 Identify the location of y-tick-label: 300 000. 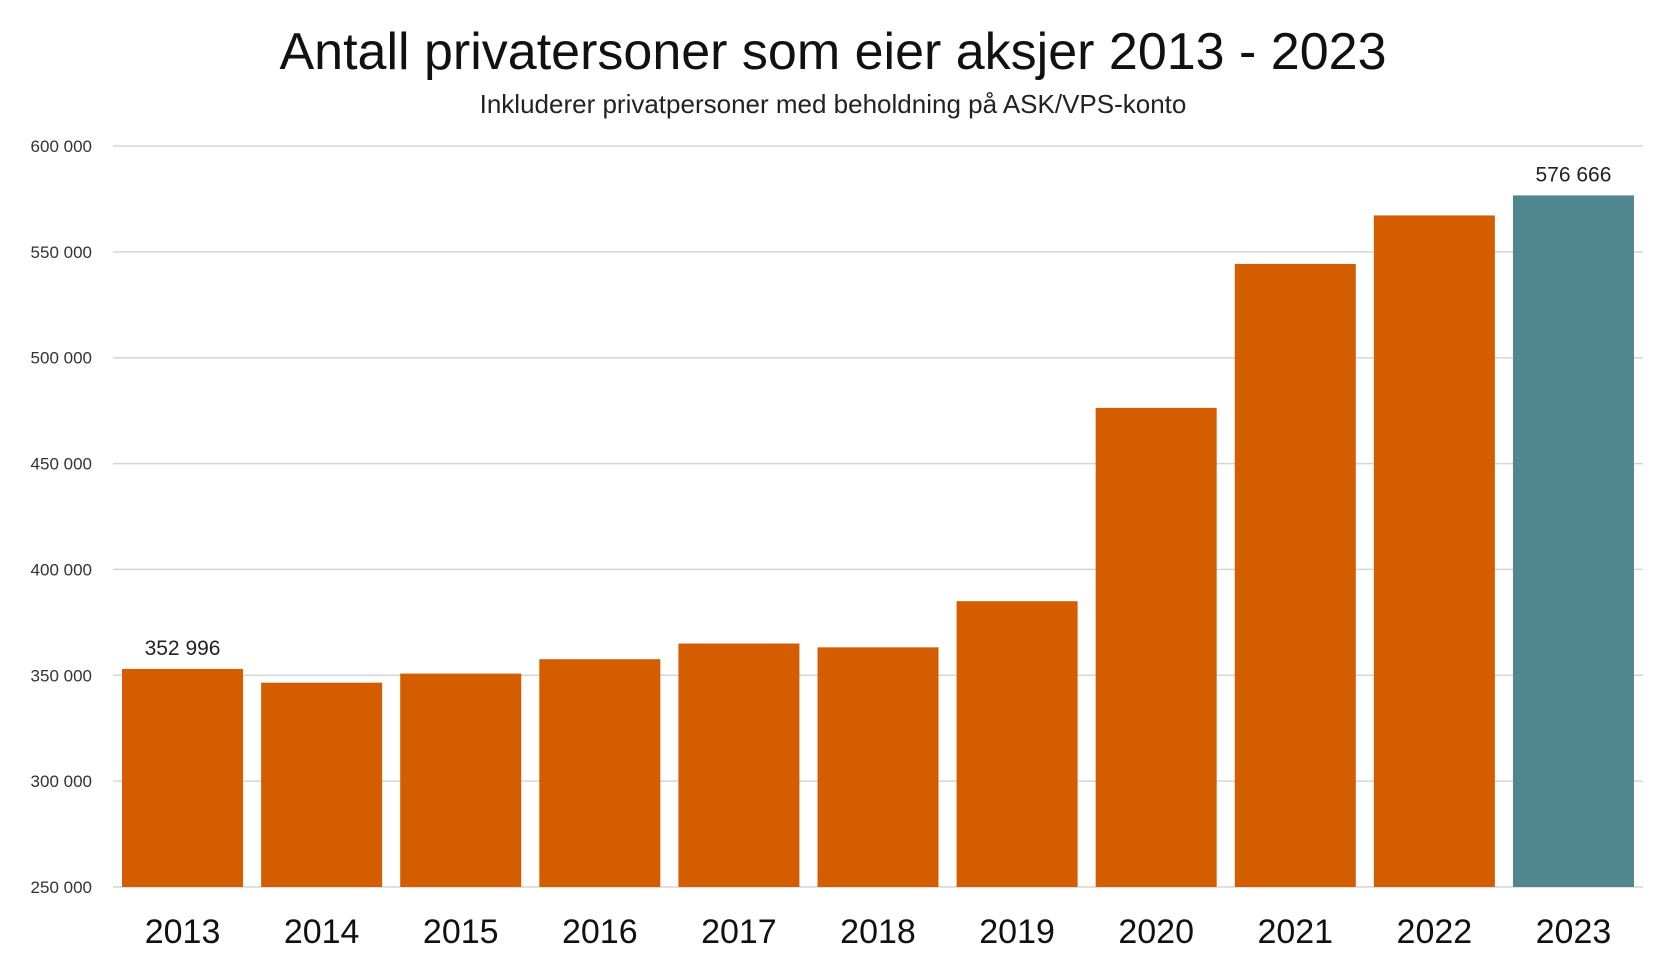
(61, 781).